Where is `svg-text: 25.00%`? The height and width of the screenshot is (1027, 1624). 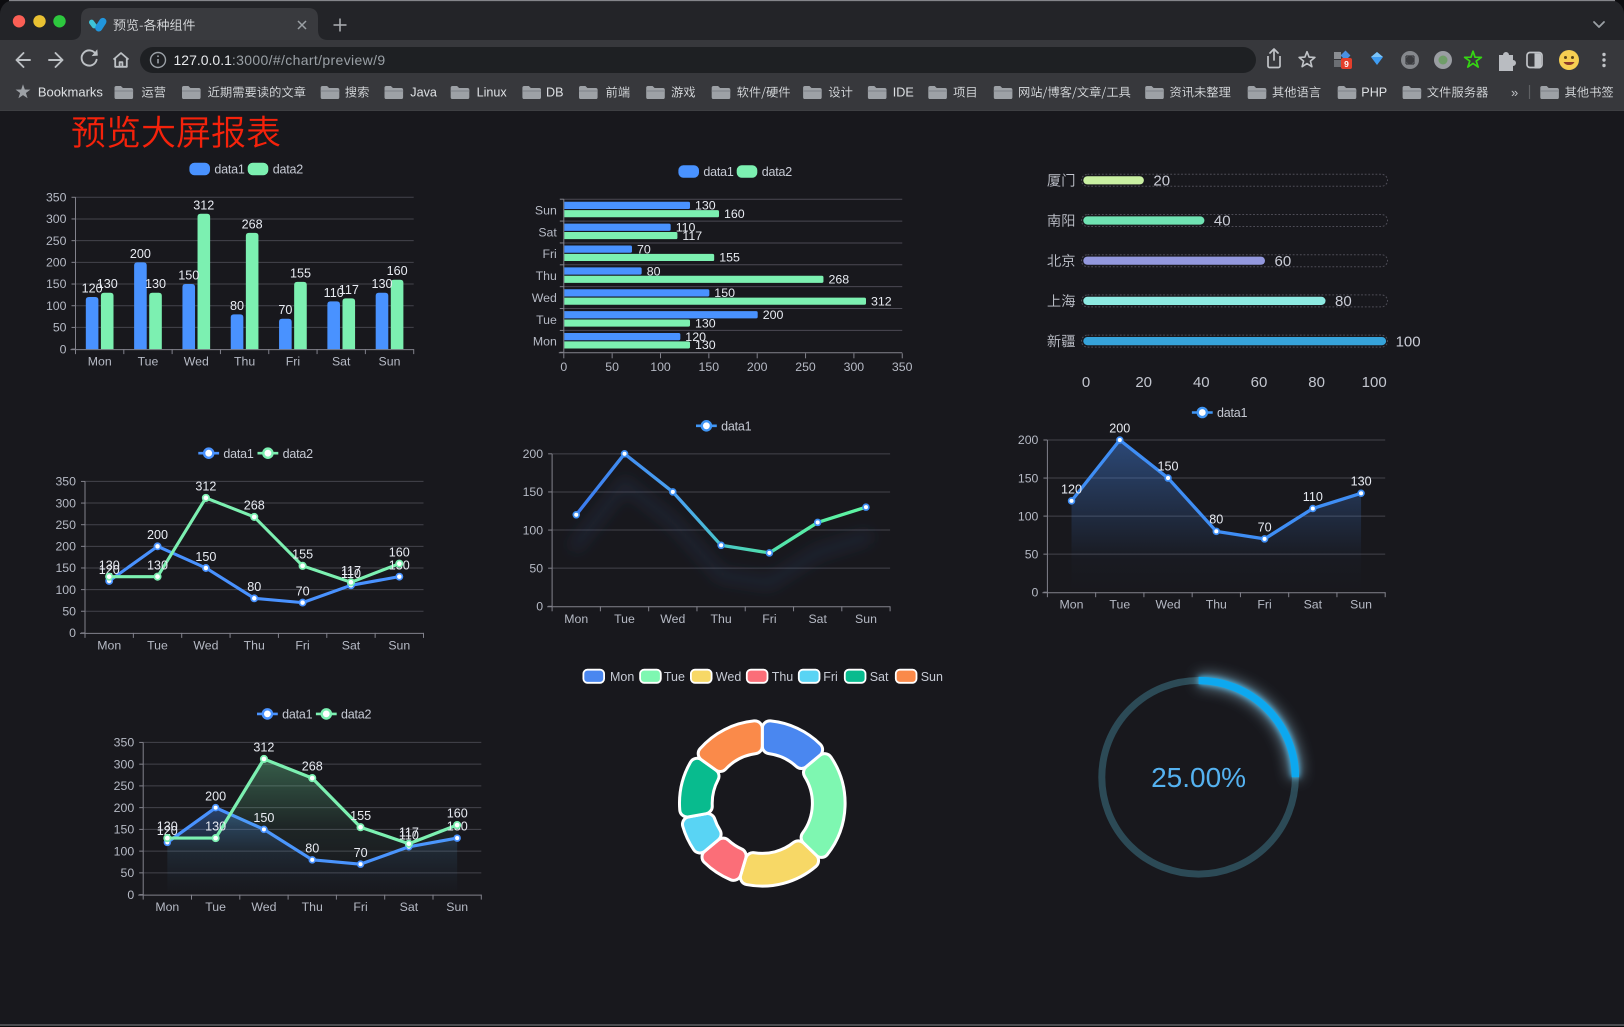
svg-text: 25.00% is located at coordinates (1198, 777).